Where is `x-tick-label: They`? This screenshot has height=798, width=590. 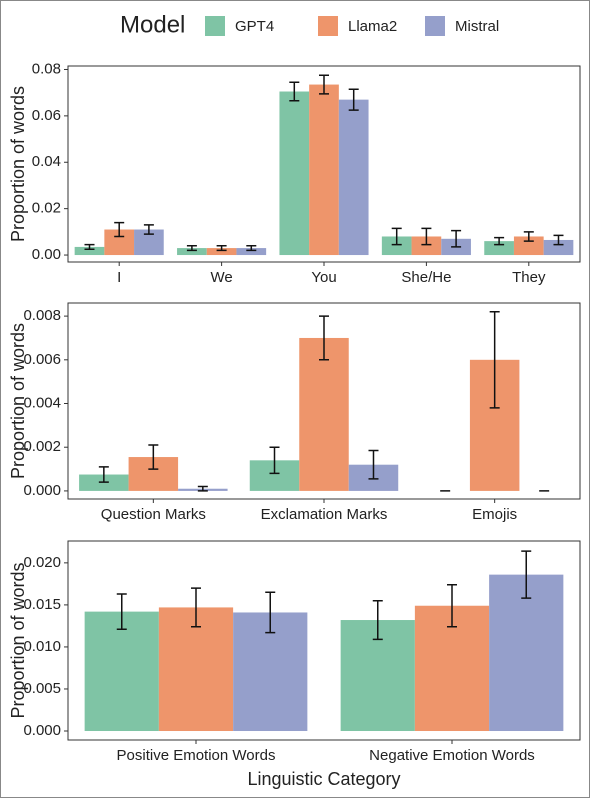 x-tick-label: They is located at coordinates (529, 277).